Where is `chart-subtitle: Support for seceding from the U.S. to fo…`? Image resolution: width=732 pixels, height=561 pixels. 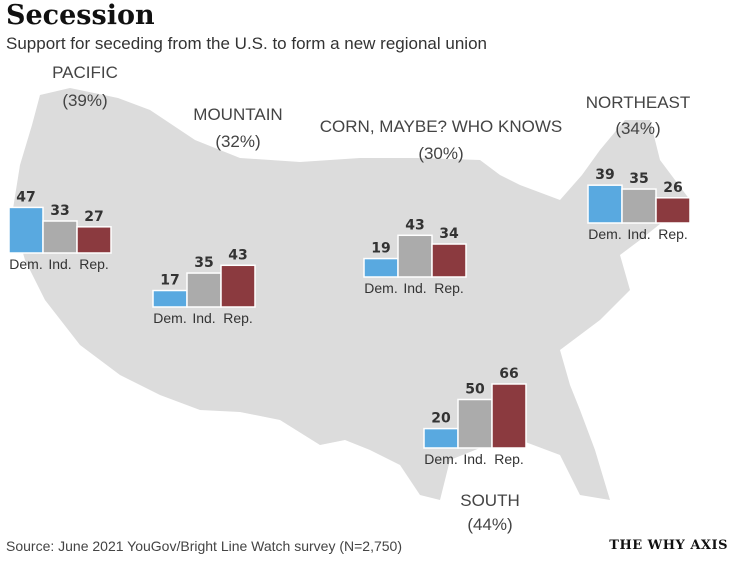 chart-subtitle: Support for seceding from the U.S. to fo… is located at coordinates (246, 43).